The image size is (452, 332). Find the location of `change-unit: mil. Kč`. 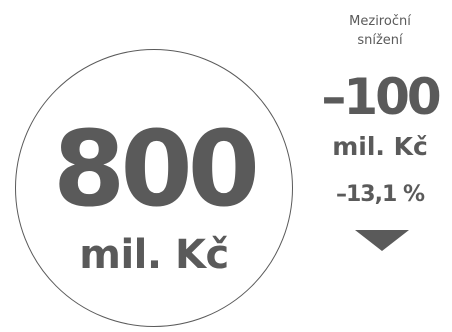

change-unit: mil. Kč is located at coordinates (380, 146).